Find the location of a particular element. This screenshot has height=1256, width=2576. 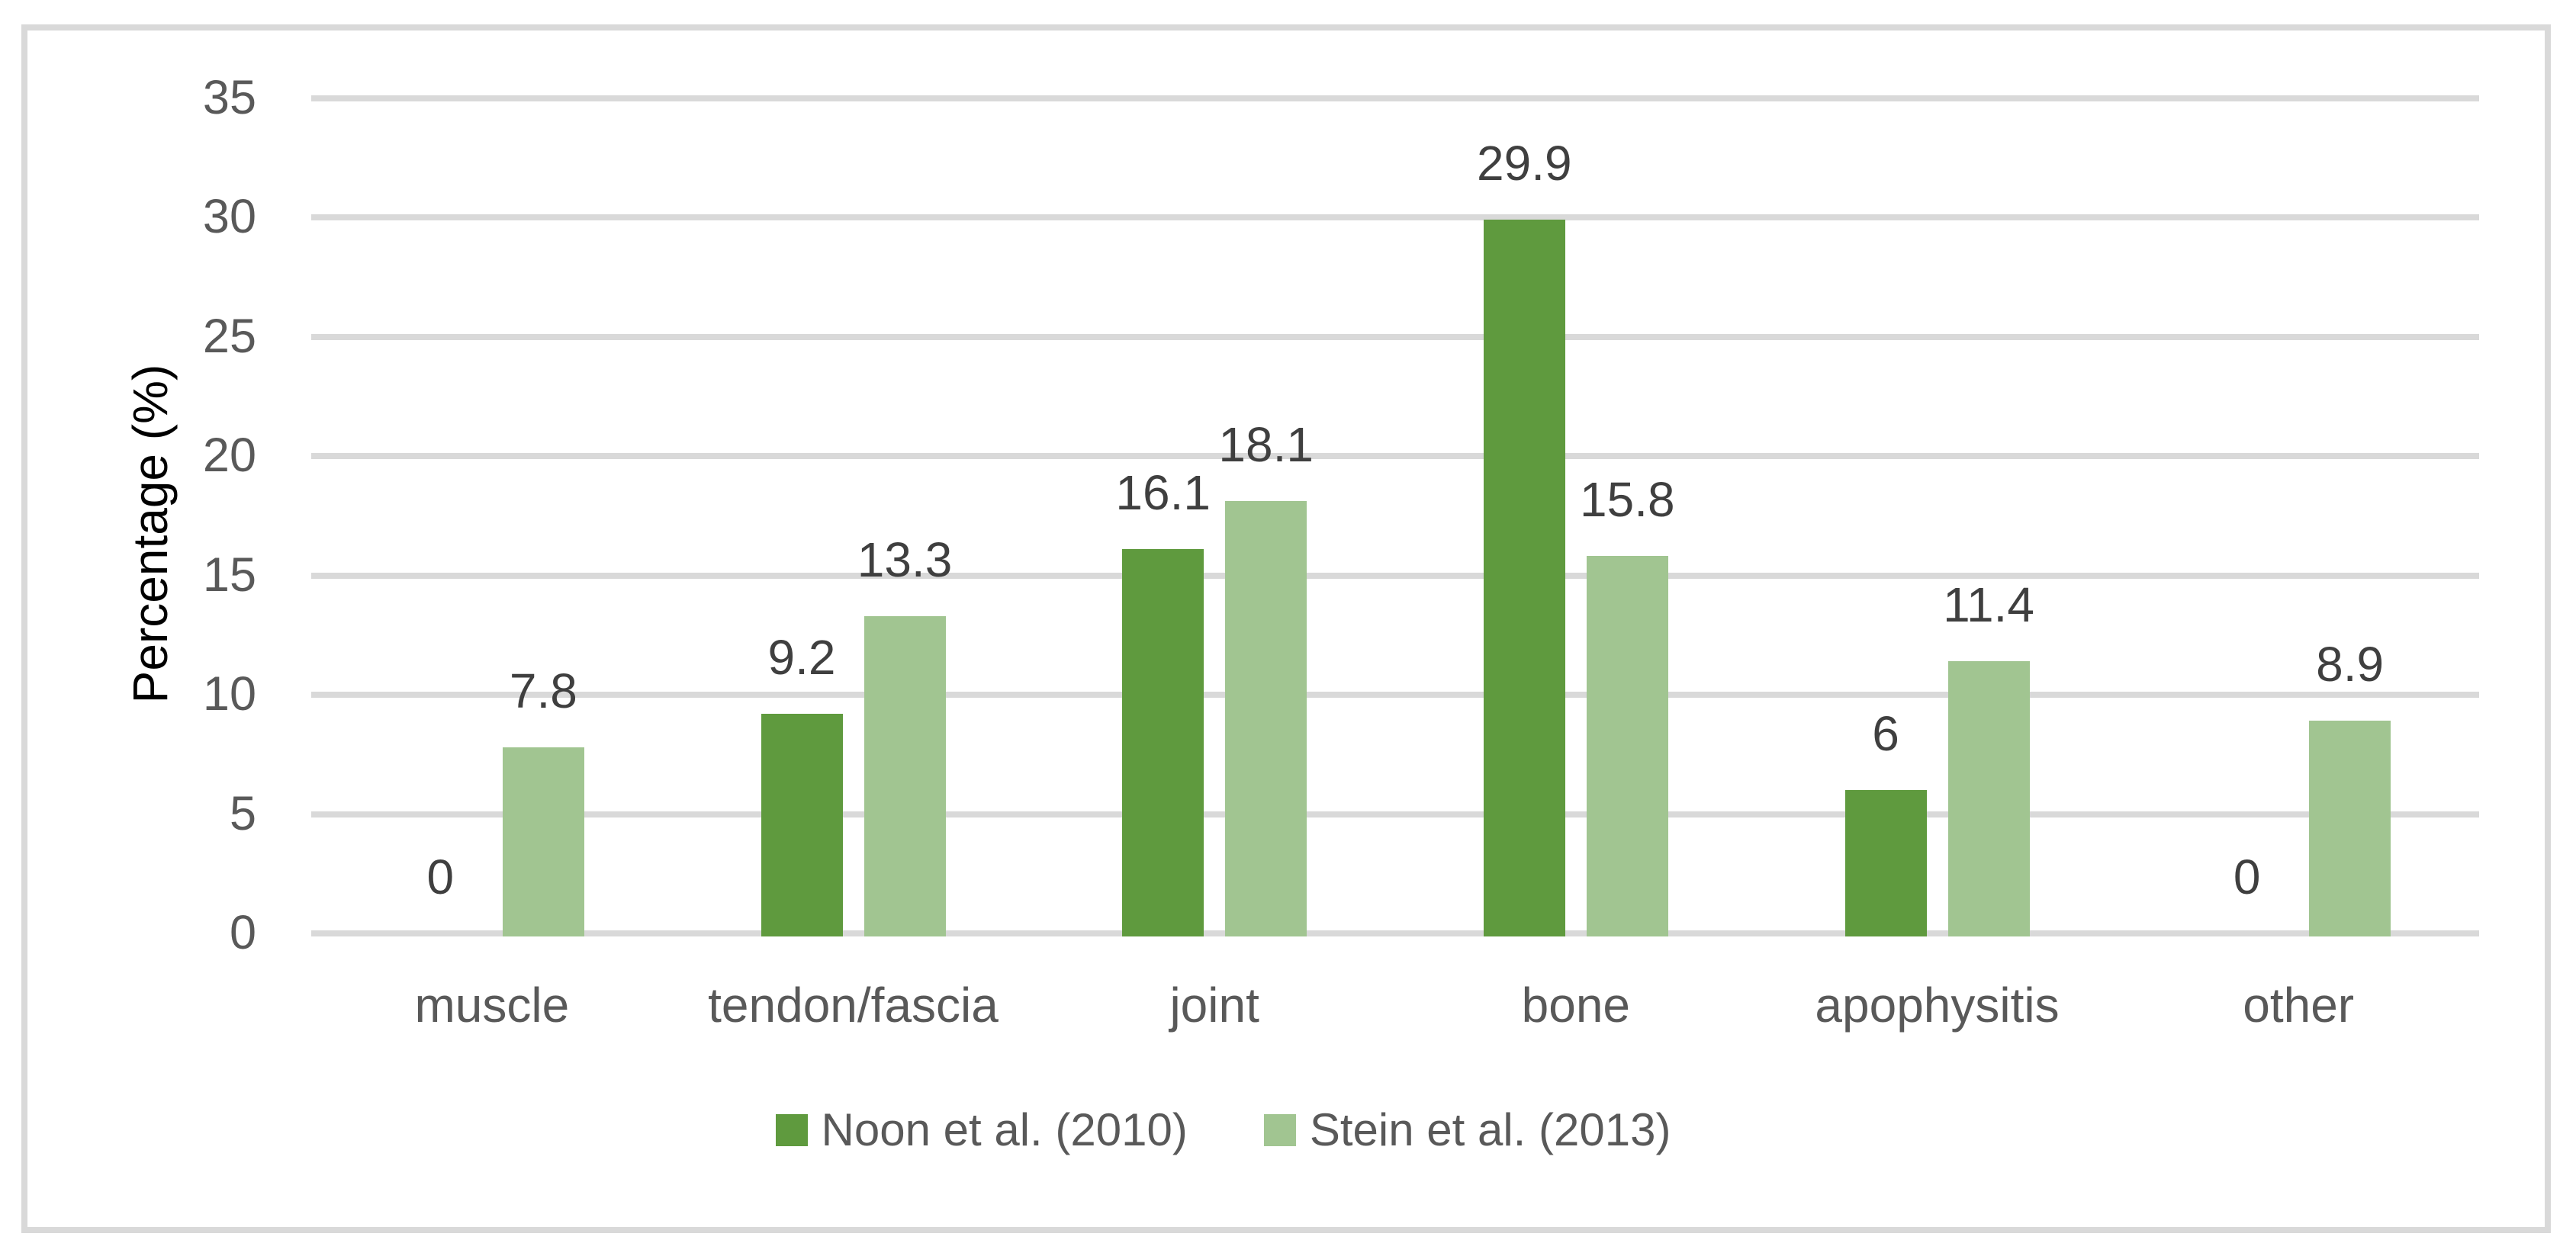

bar-stein-muscle is located at coordinates (543, 841).